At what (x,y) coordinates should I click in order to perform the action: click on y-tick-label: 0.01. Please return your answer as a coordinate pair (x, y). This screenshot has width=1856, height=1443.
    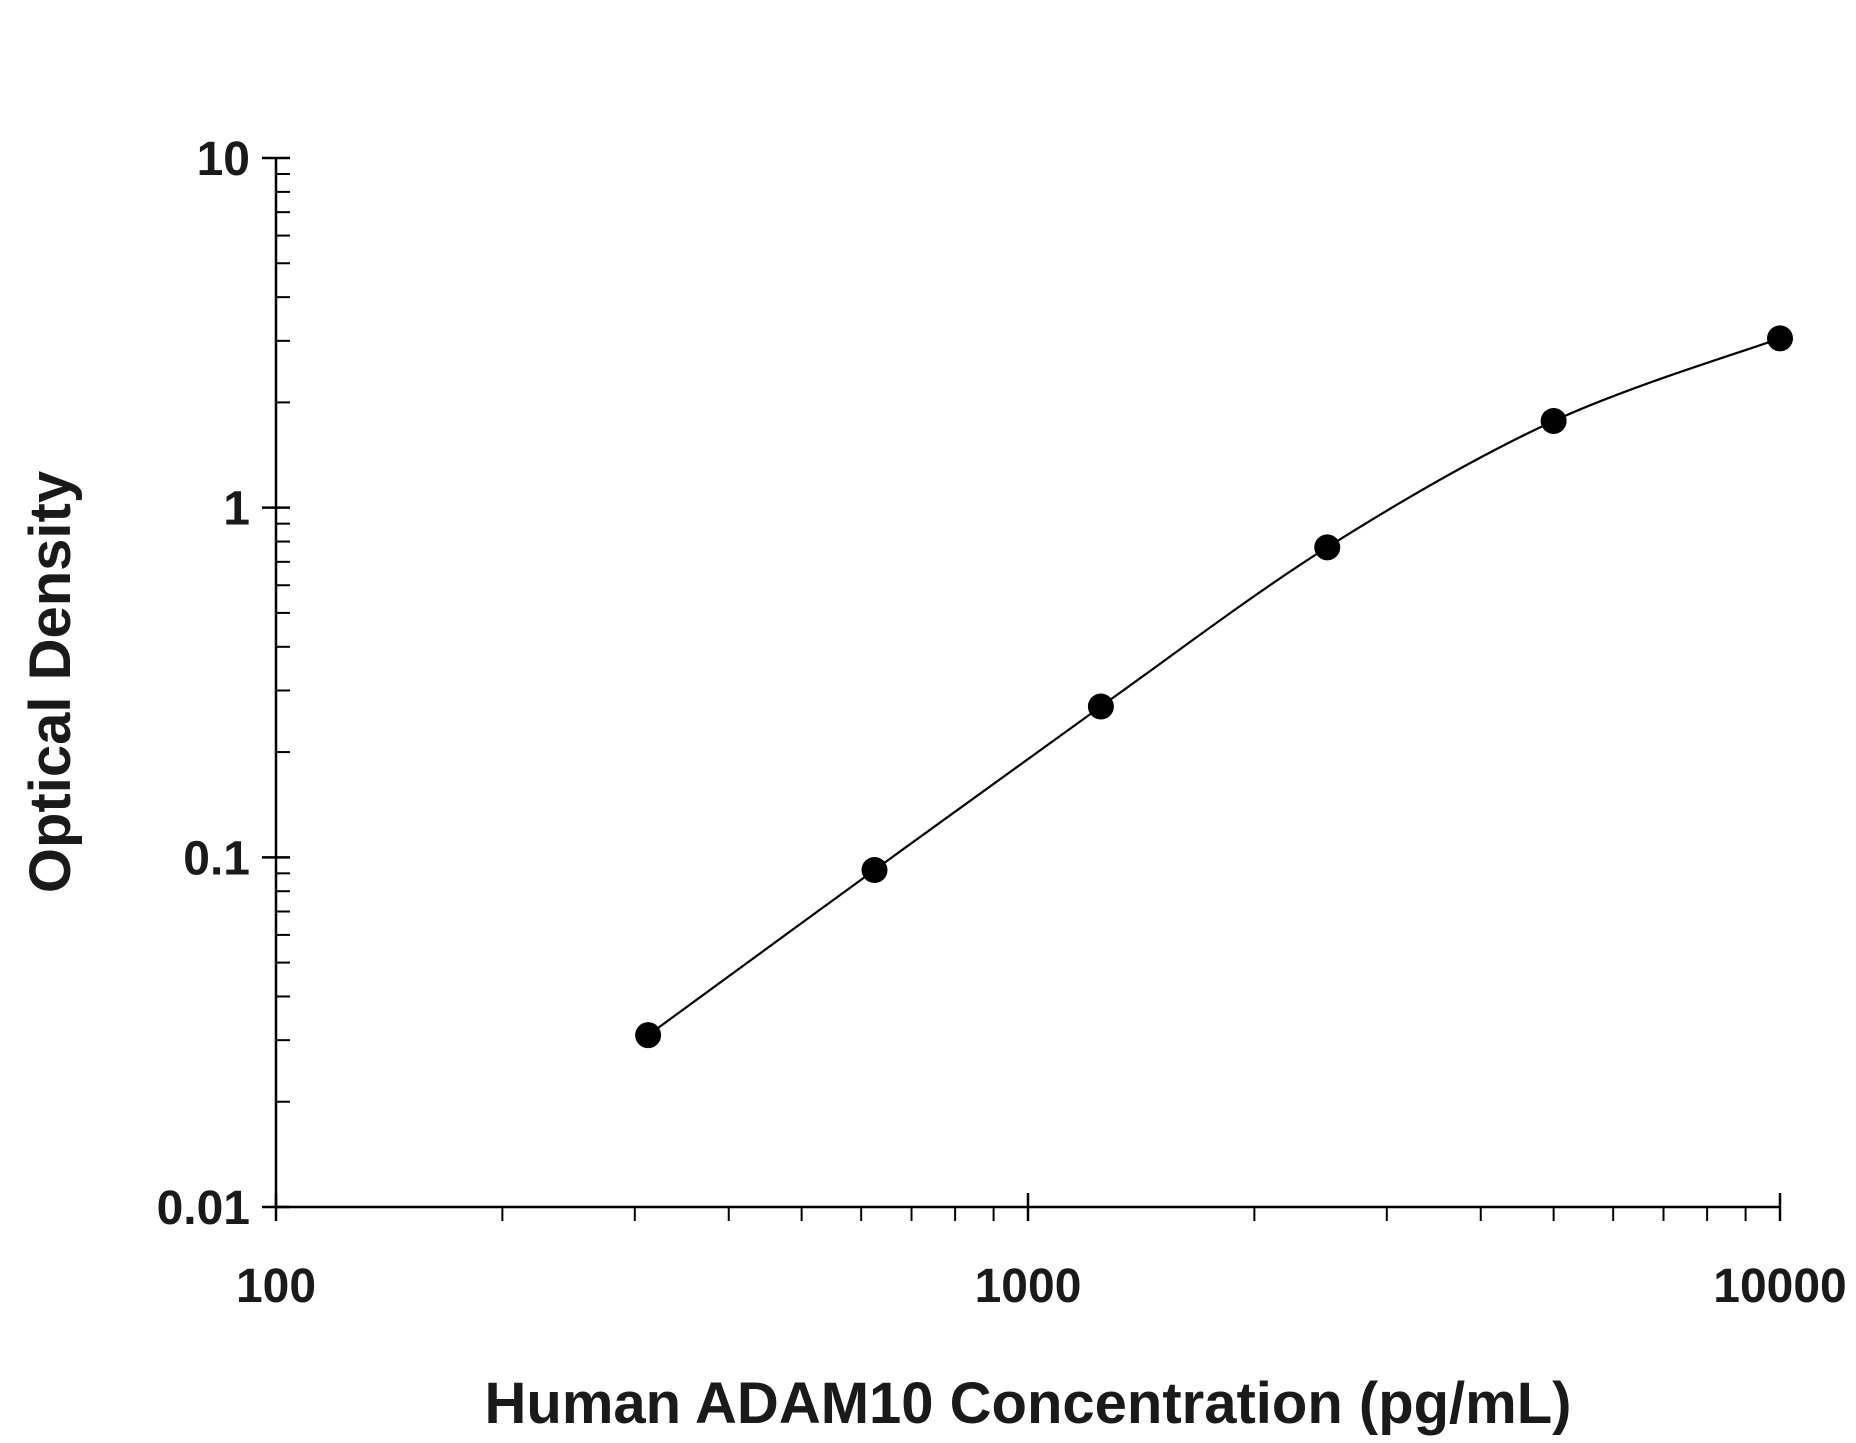
    Looking at the image, I should click on (203, 1208).